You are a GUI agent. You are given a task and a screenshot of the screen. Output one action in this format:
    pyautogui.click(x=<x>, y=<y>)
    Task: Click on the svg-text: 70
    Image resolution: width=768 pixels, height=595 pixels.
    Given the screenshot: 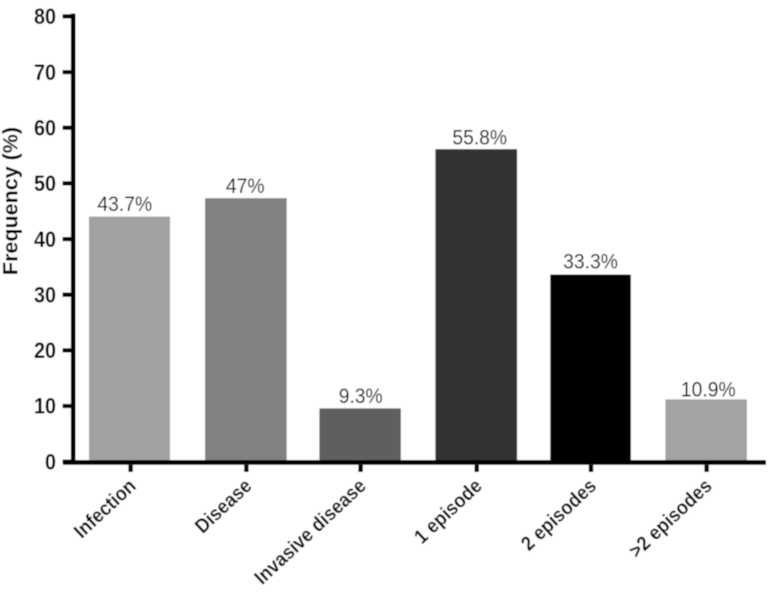 What is the action you would take?
    pyautogui.click(x=45, y=73)
    